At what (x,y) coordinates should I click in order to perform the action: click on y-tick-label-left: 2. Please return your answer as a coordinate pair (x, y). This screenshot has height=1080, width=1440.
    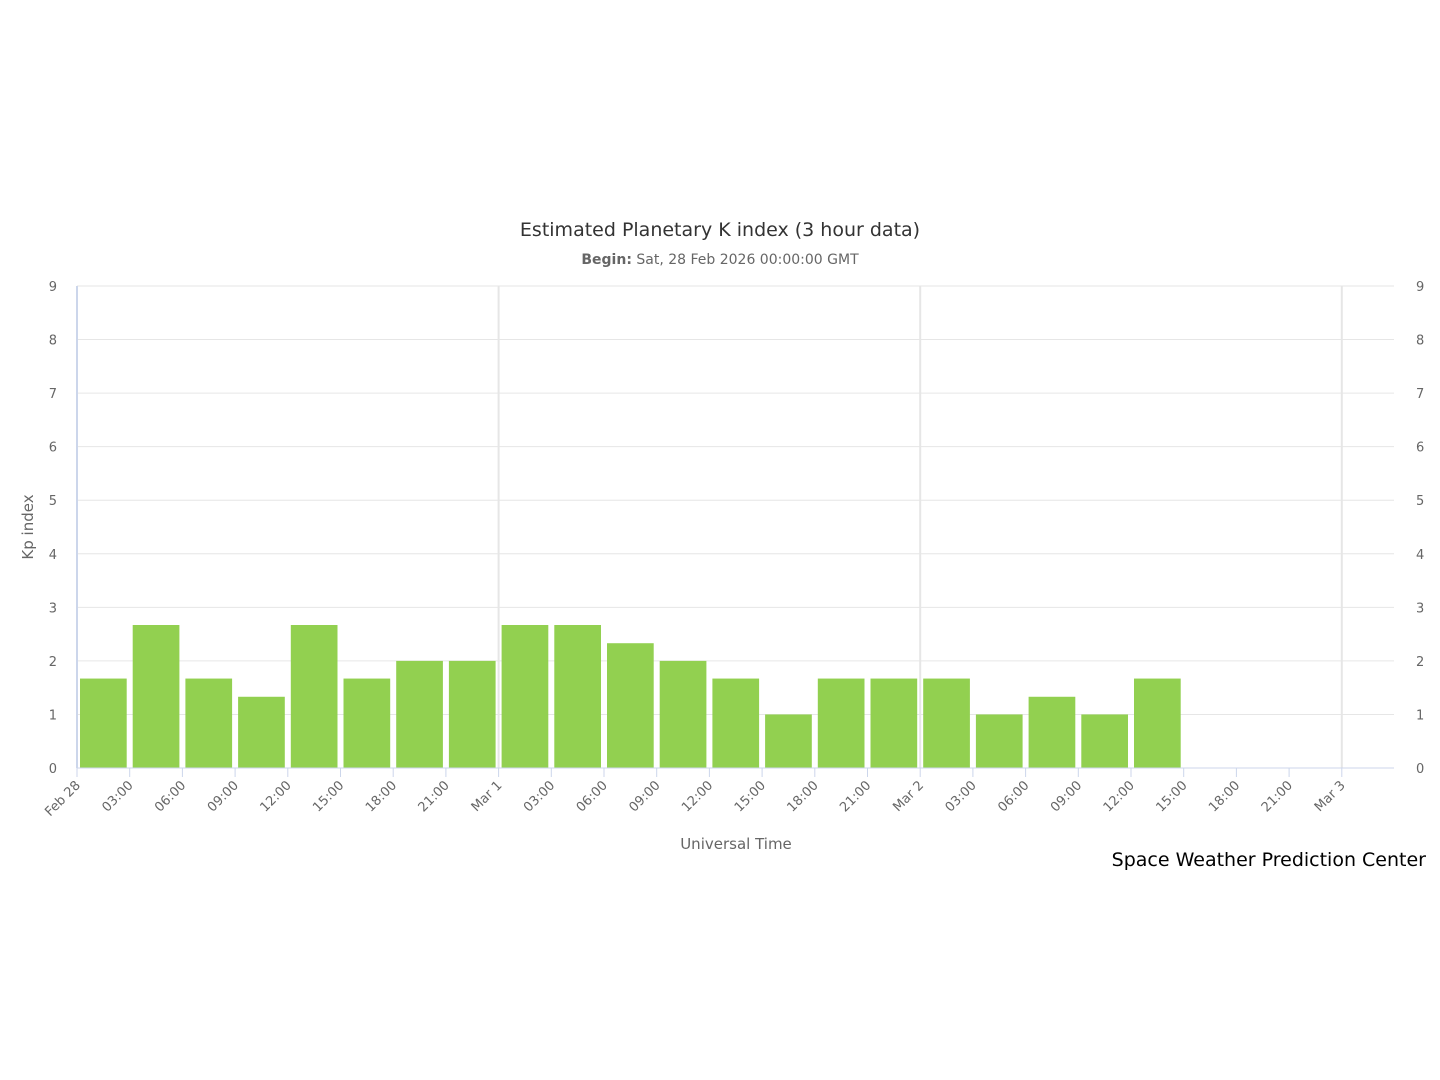
    Looking at the image, I should click on (53, 662).